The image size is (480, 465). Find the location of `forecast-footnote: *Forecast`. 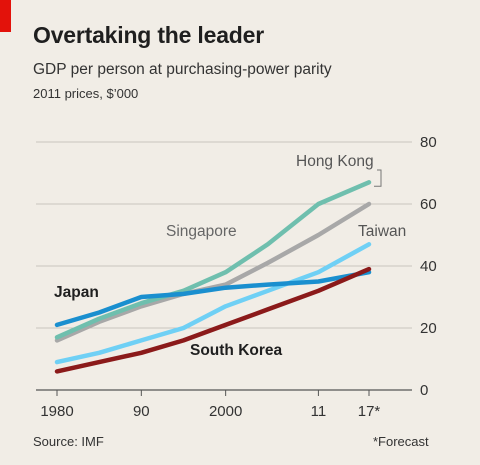

forecast-footnote: *Forecast is located at coordinates (401, 441).